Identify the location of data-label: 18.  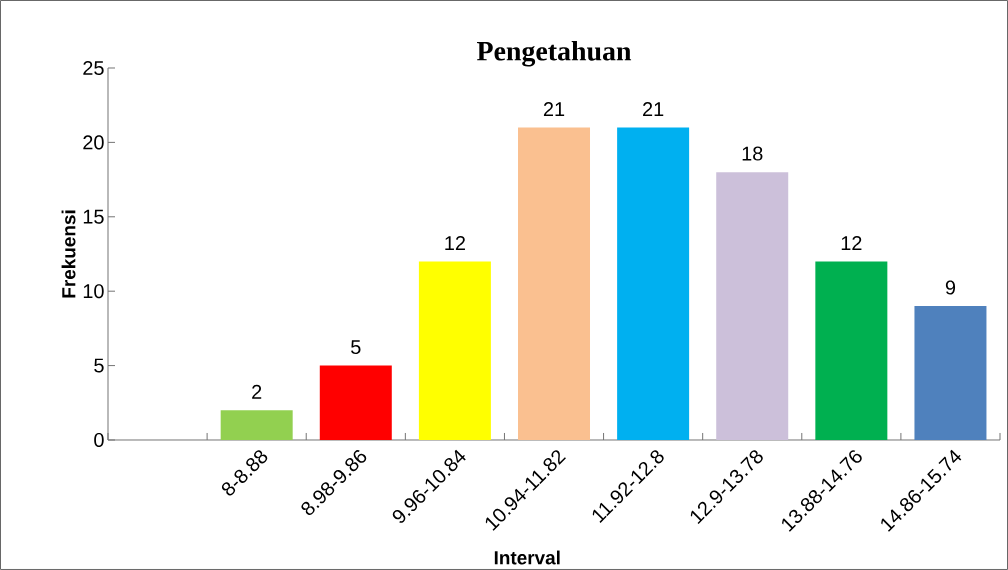
(752, 153).